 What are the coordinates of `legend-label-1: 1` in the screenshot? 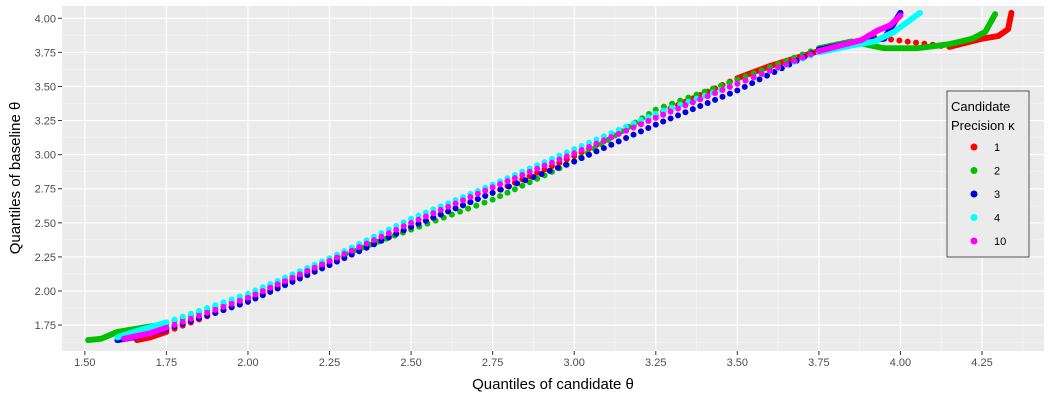 It's located at (997, 148).